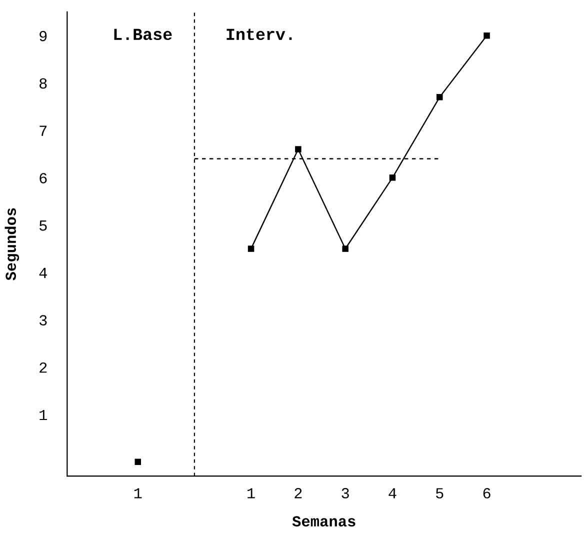 This screenshot has width=584, height=541. I want to click on y-tick-label: 8, so click(43, 83).